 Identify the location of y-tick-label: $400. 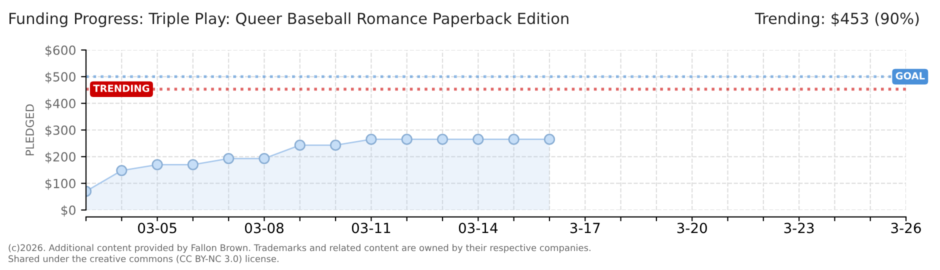
(61, 104).